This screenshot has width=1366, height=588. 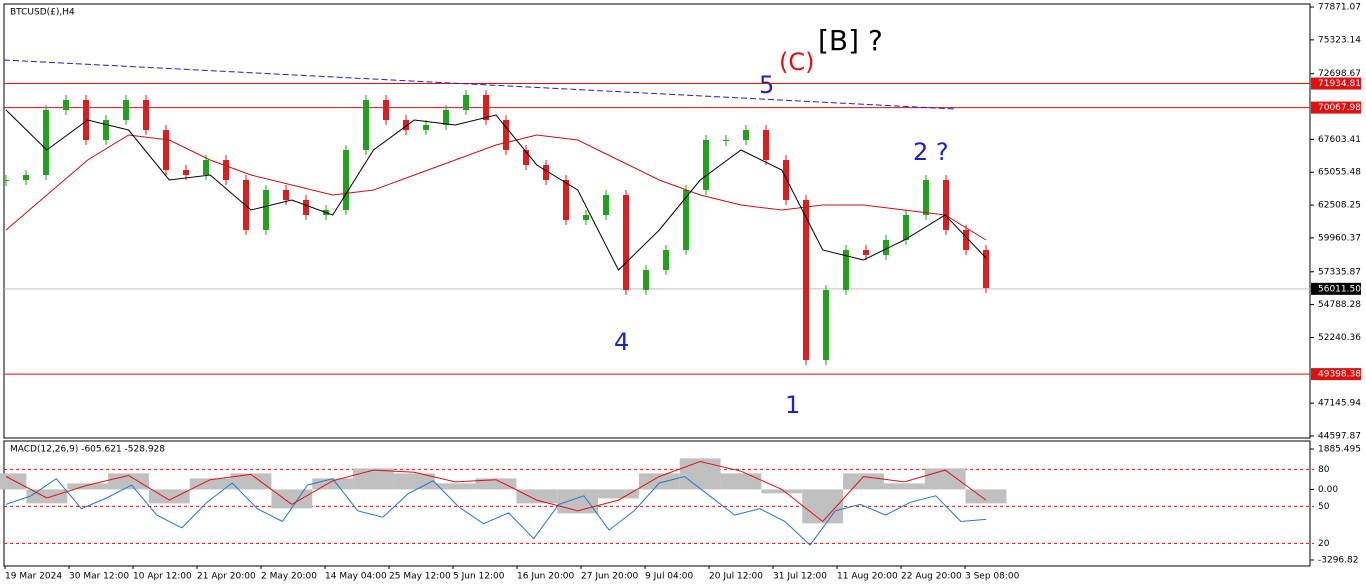 I want to click on ma-slow, so click(x=496, y=187).